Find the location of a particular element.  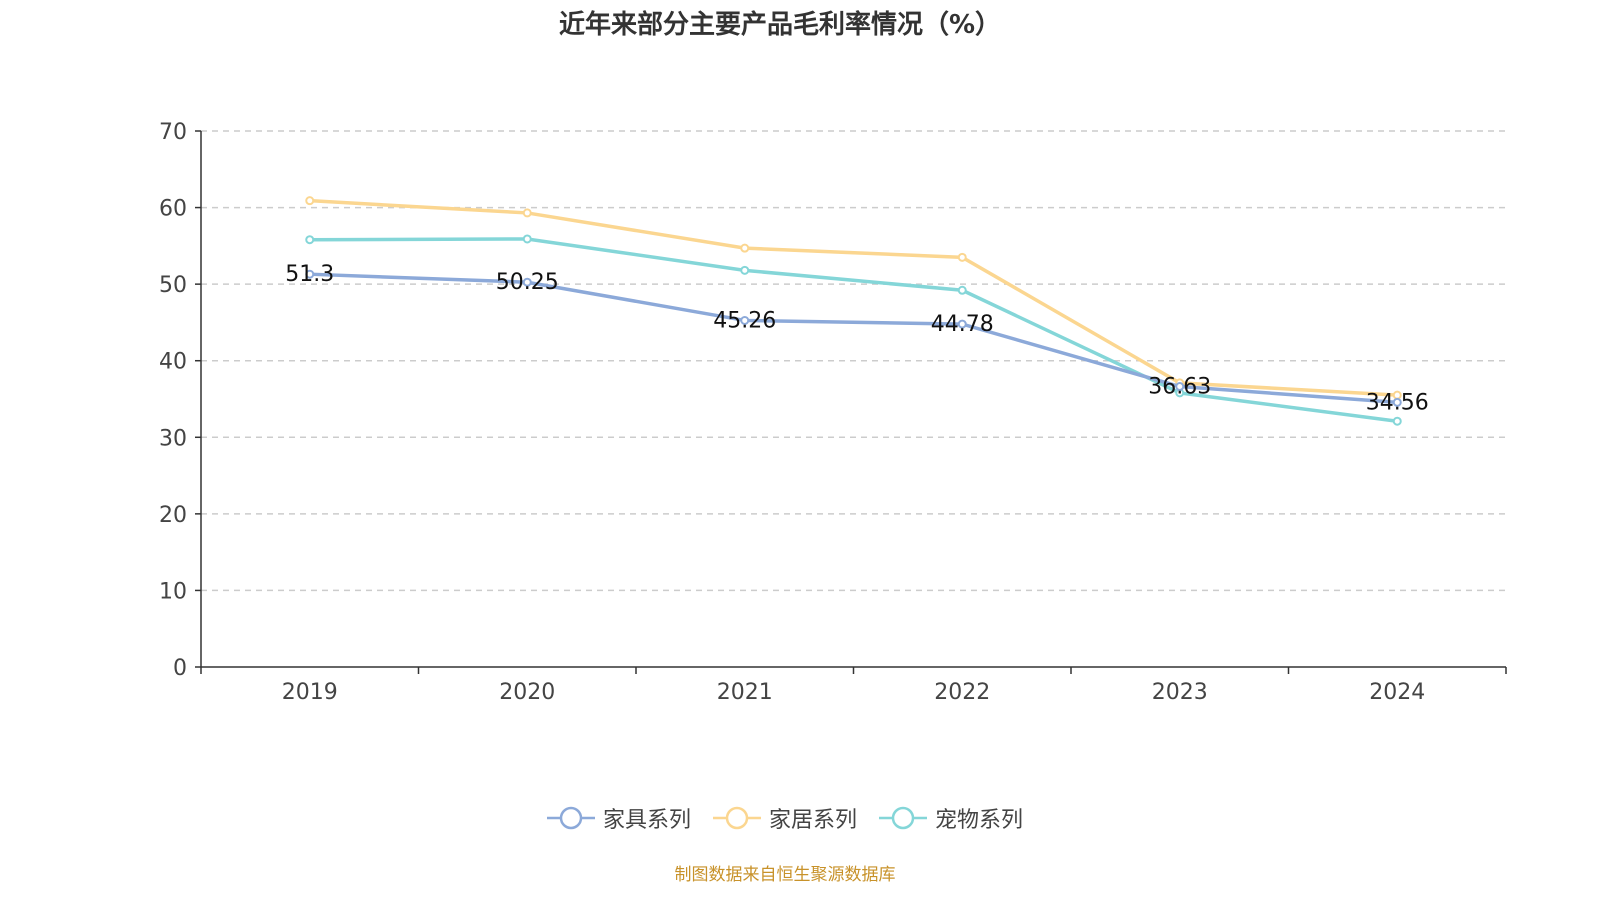

x-tick-label: 2020 is located at coordinates (527, 692).